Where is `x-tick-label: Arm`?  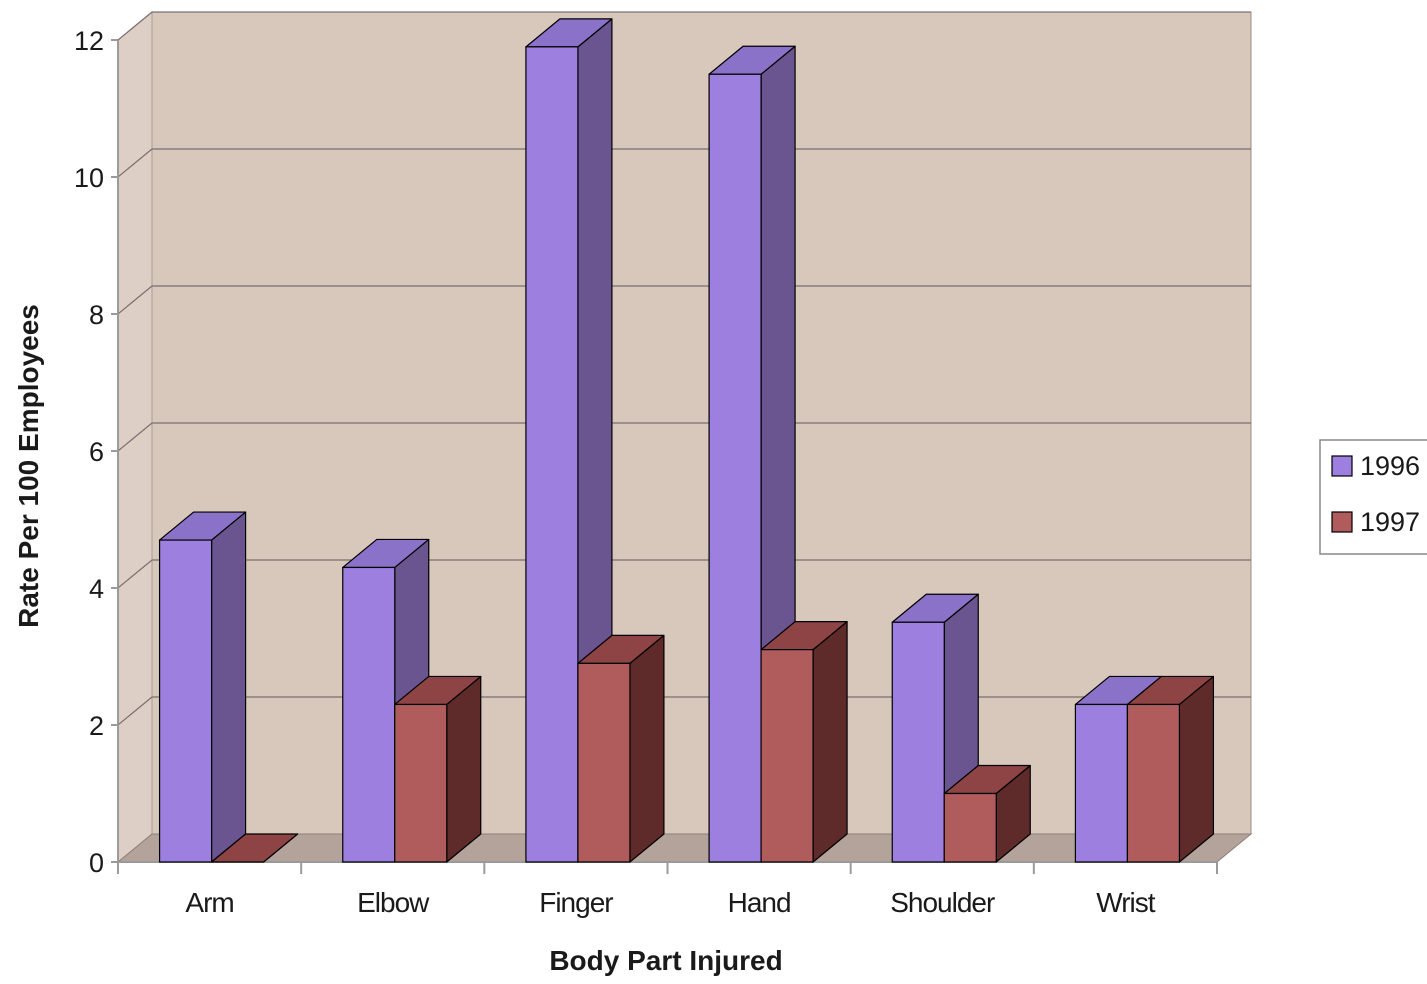 x-tick-label: Arm is located at coordinates (209, 902).